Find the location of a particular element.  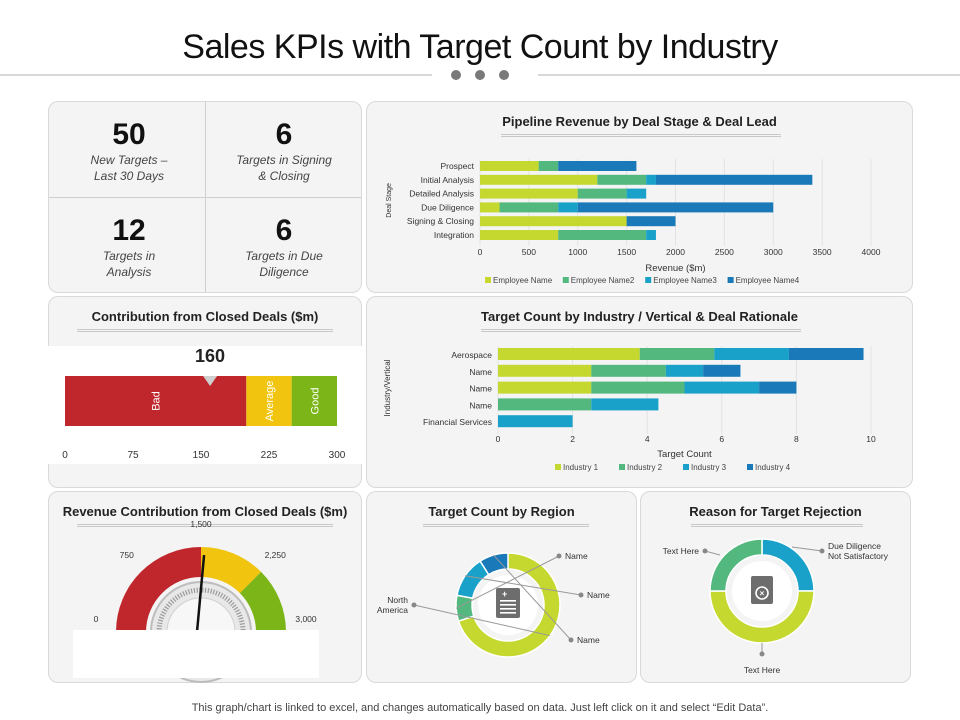

x-tick-label: 300 is located at coordinates (337, 455).